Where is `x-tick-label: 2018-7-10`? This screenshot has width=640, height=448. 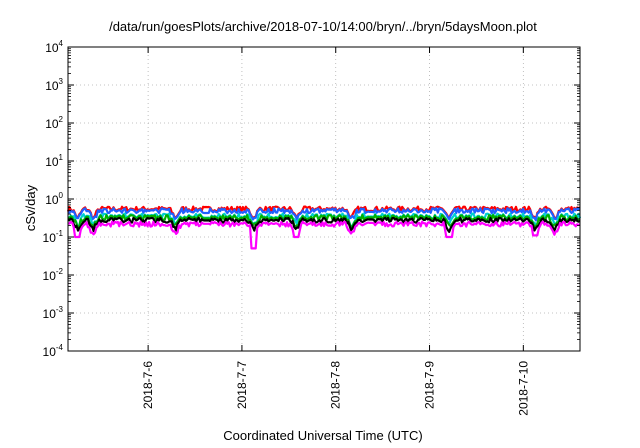
x-tick-label: 2018-7-10 is located at coordinates (523, 388).